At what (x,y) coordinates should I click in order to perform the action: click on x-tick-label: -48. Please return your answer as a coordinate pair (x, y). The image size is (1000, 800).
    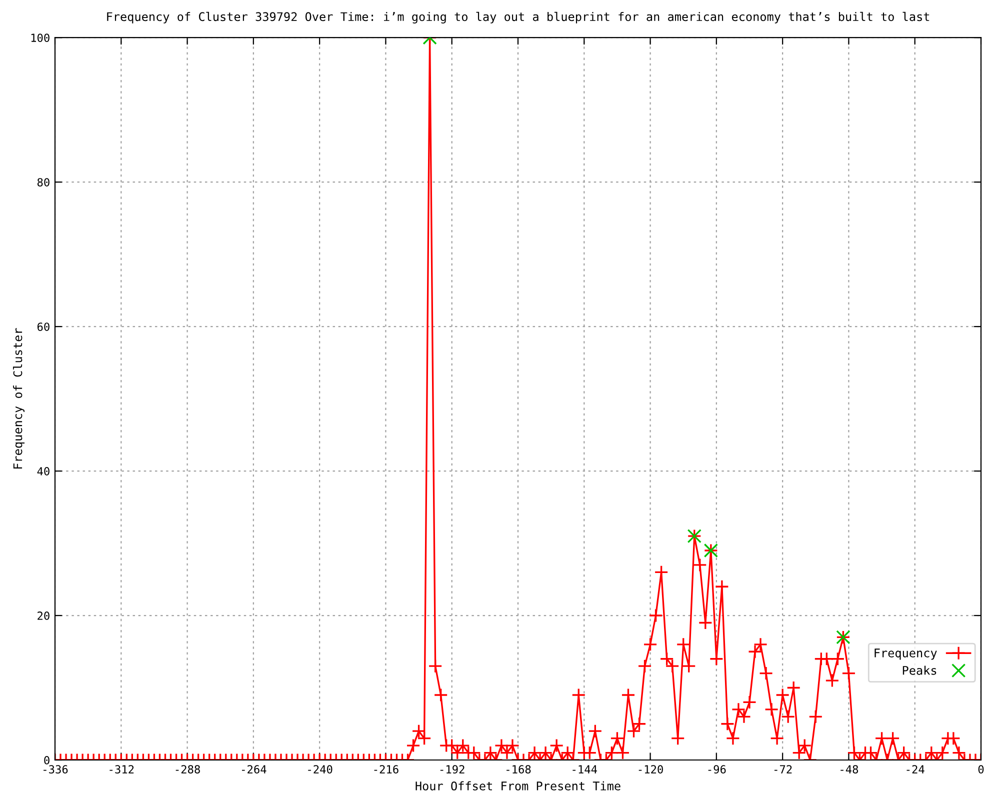
    Looking at the image, I should click on (849, 769).